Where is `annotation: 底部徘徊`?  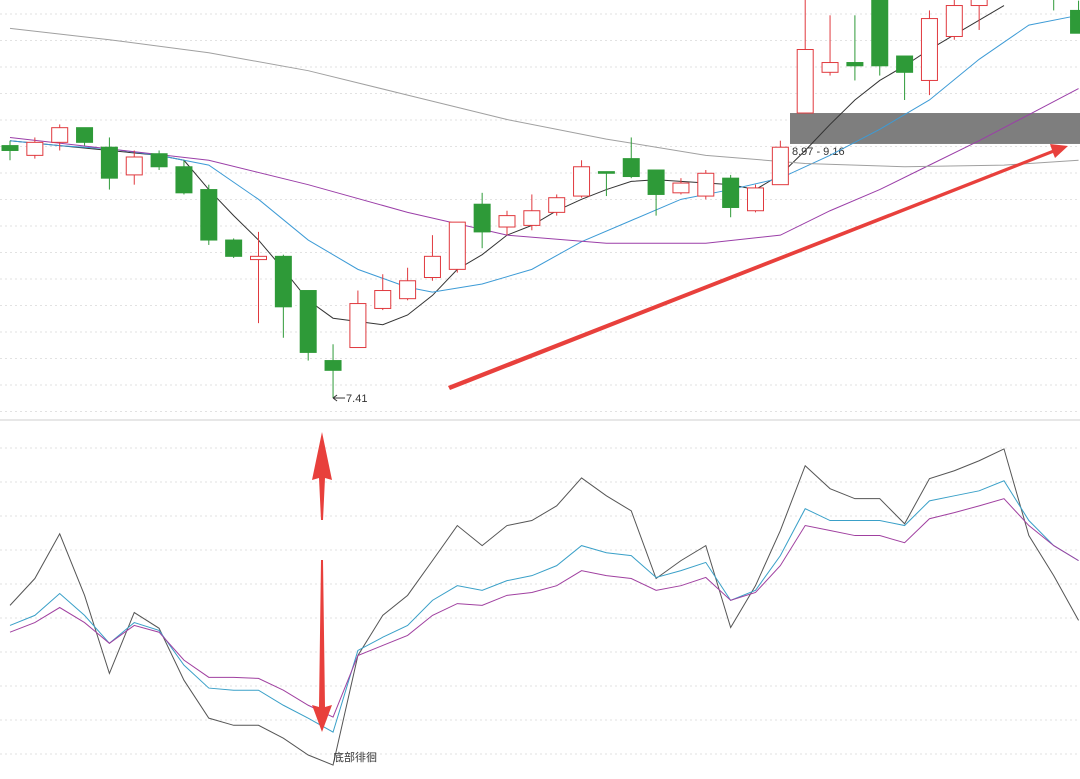
annotation: 底部徘徊 is located at coordinates (355, 757).